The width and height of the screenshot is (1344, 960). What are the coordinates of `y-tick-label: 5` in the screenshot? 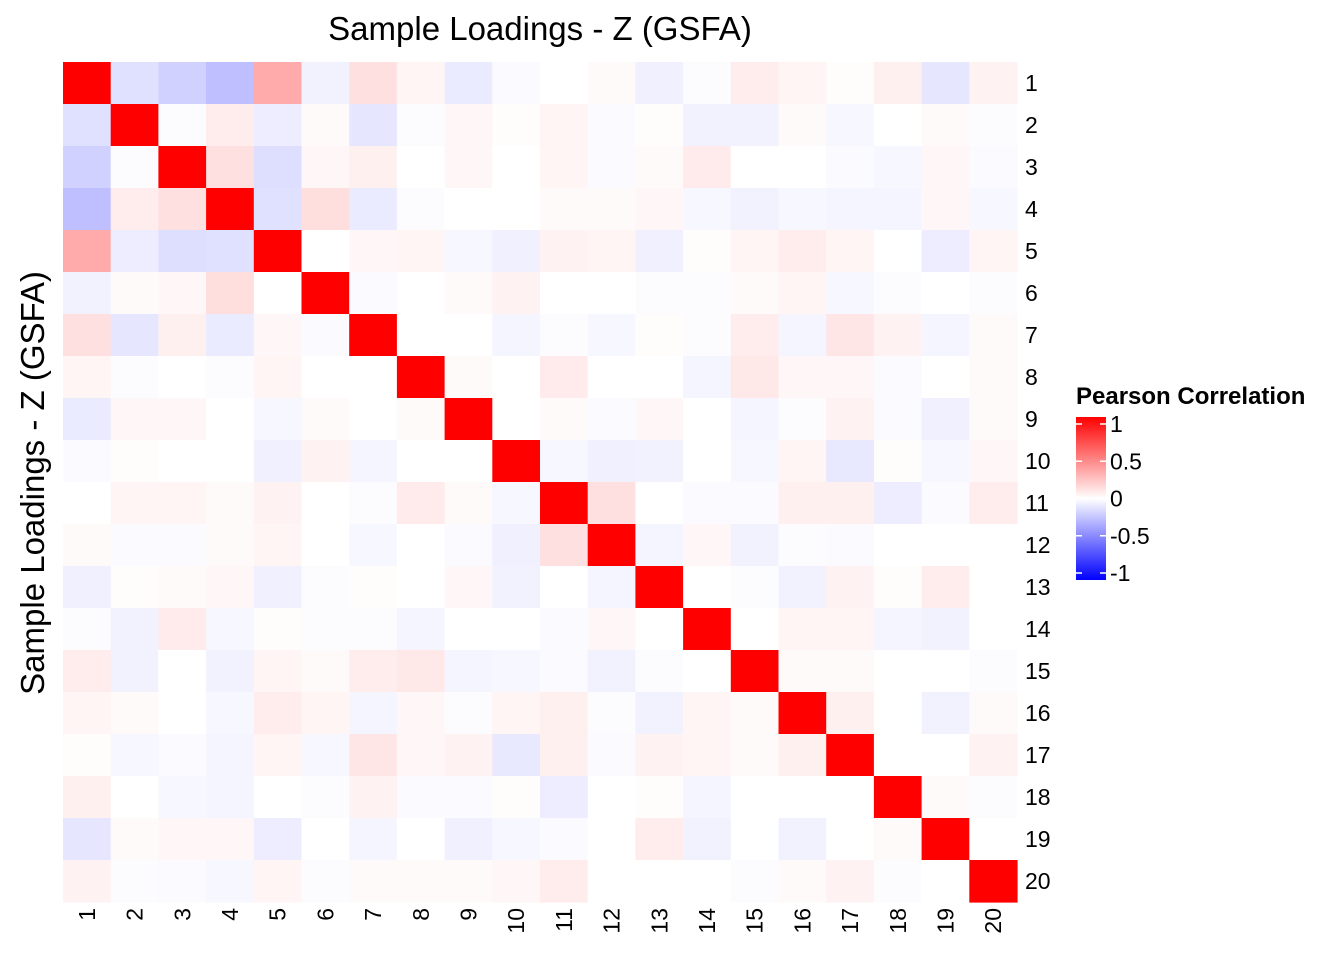 It's located at (1031, 251).